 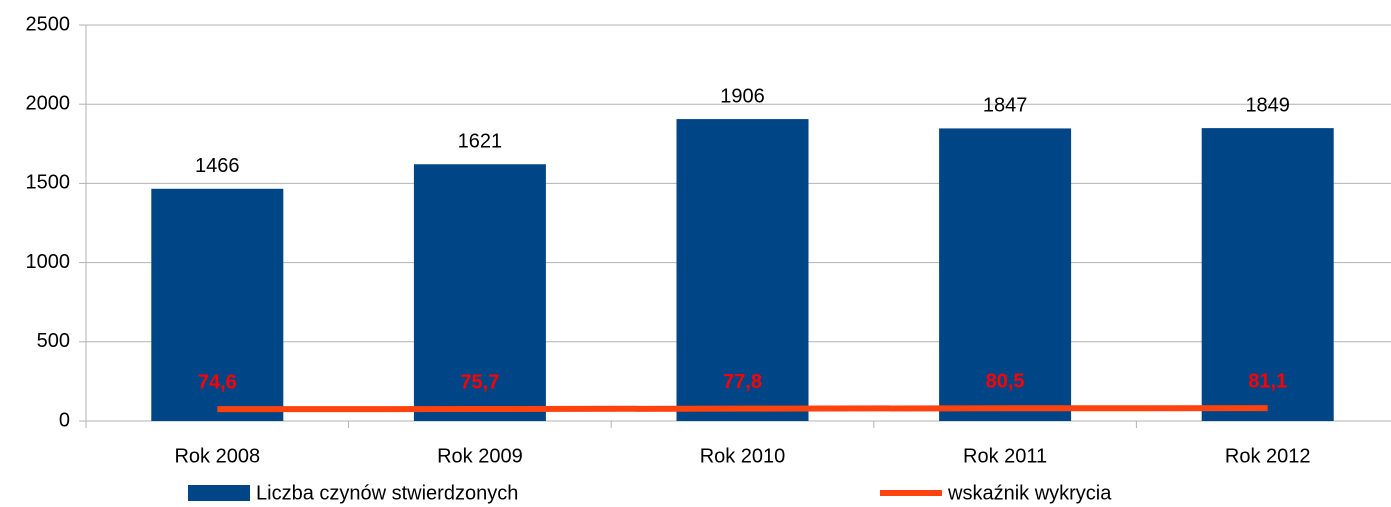 What do you see at coordinates (217, 382) in the screenshot?
I see `line-value-label: 74,6` at bounding box center [217, 382].